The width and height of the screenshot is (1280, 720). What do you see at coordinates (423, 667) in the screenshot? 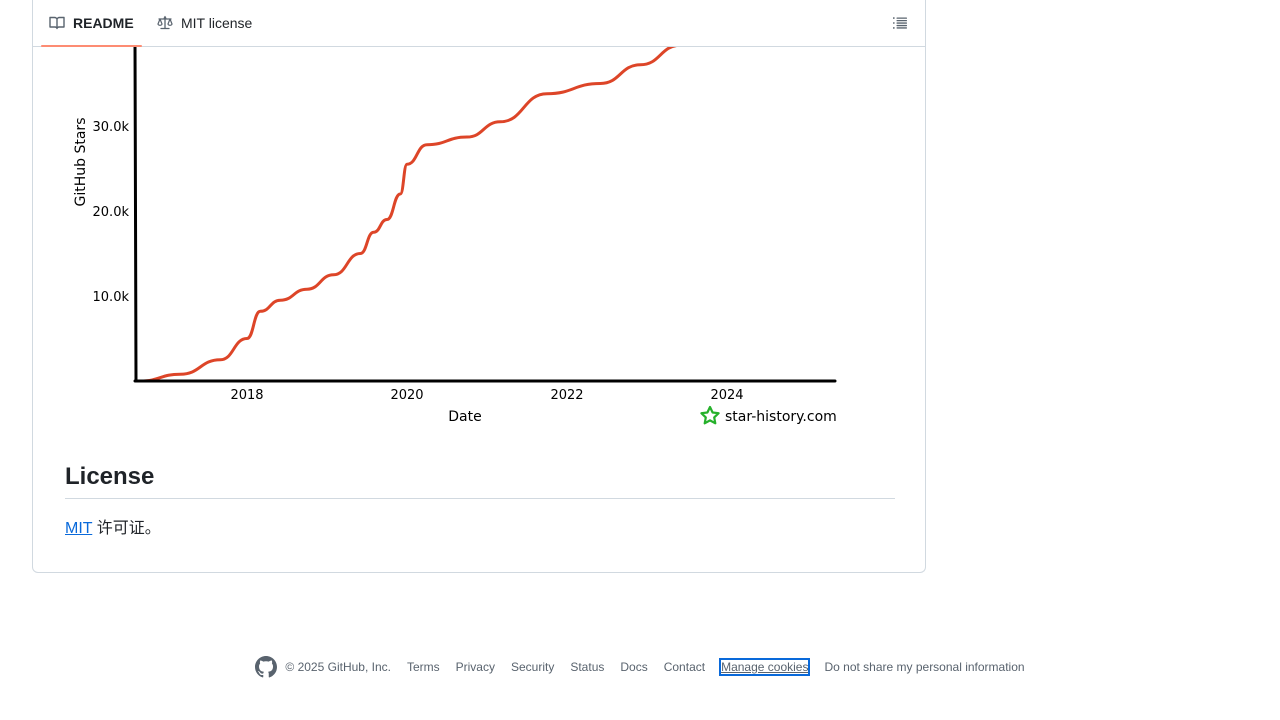
I see `footer-link-terms: Terms` at bounding box center [423, 667].